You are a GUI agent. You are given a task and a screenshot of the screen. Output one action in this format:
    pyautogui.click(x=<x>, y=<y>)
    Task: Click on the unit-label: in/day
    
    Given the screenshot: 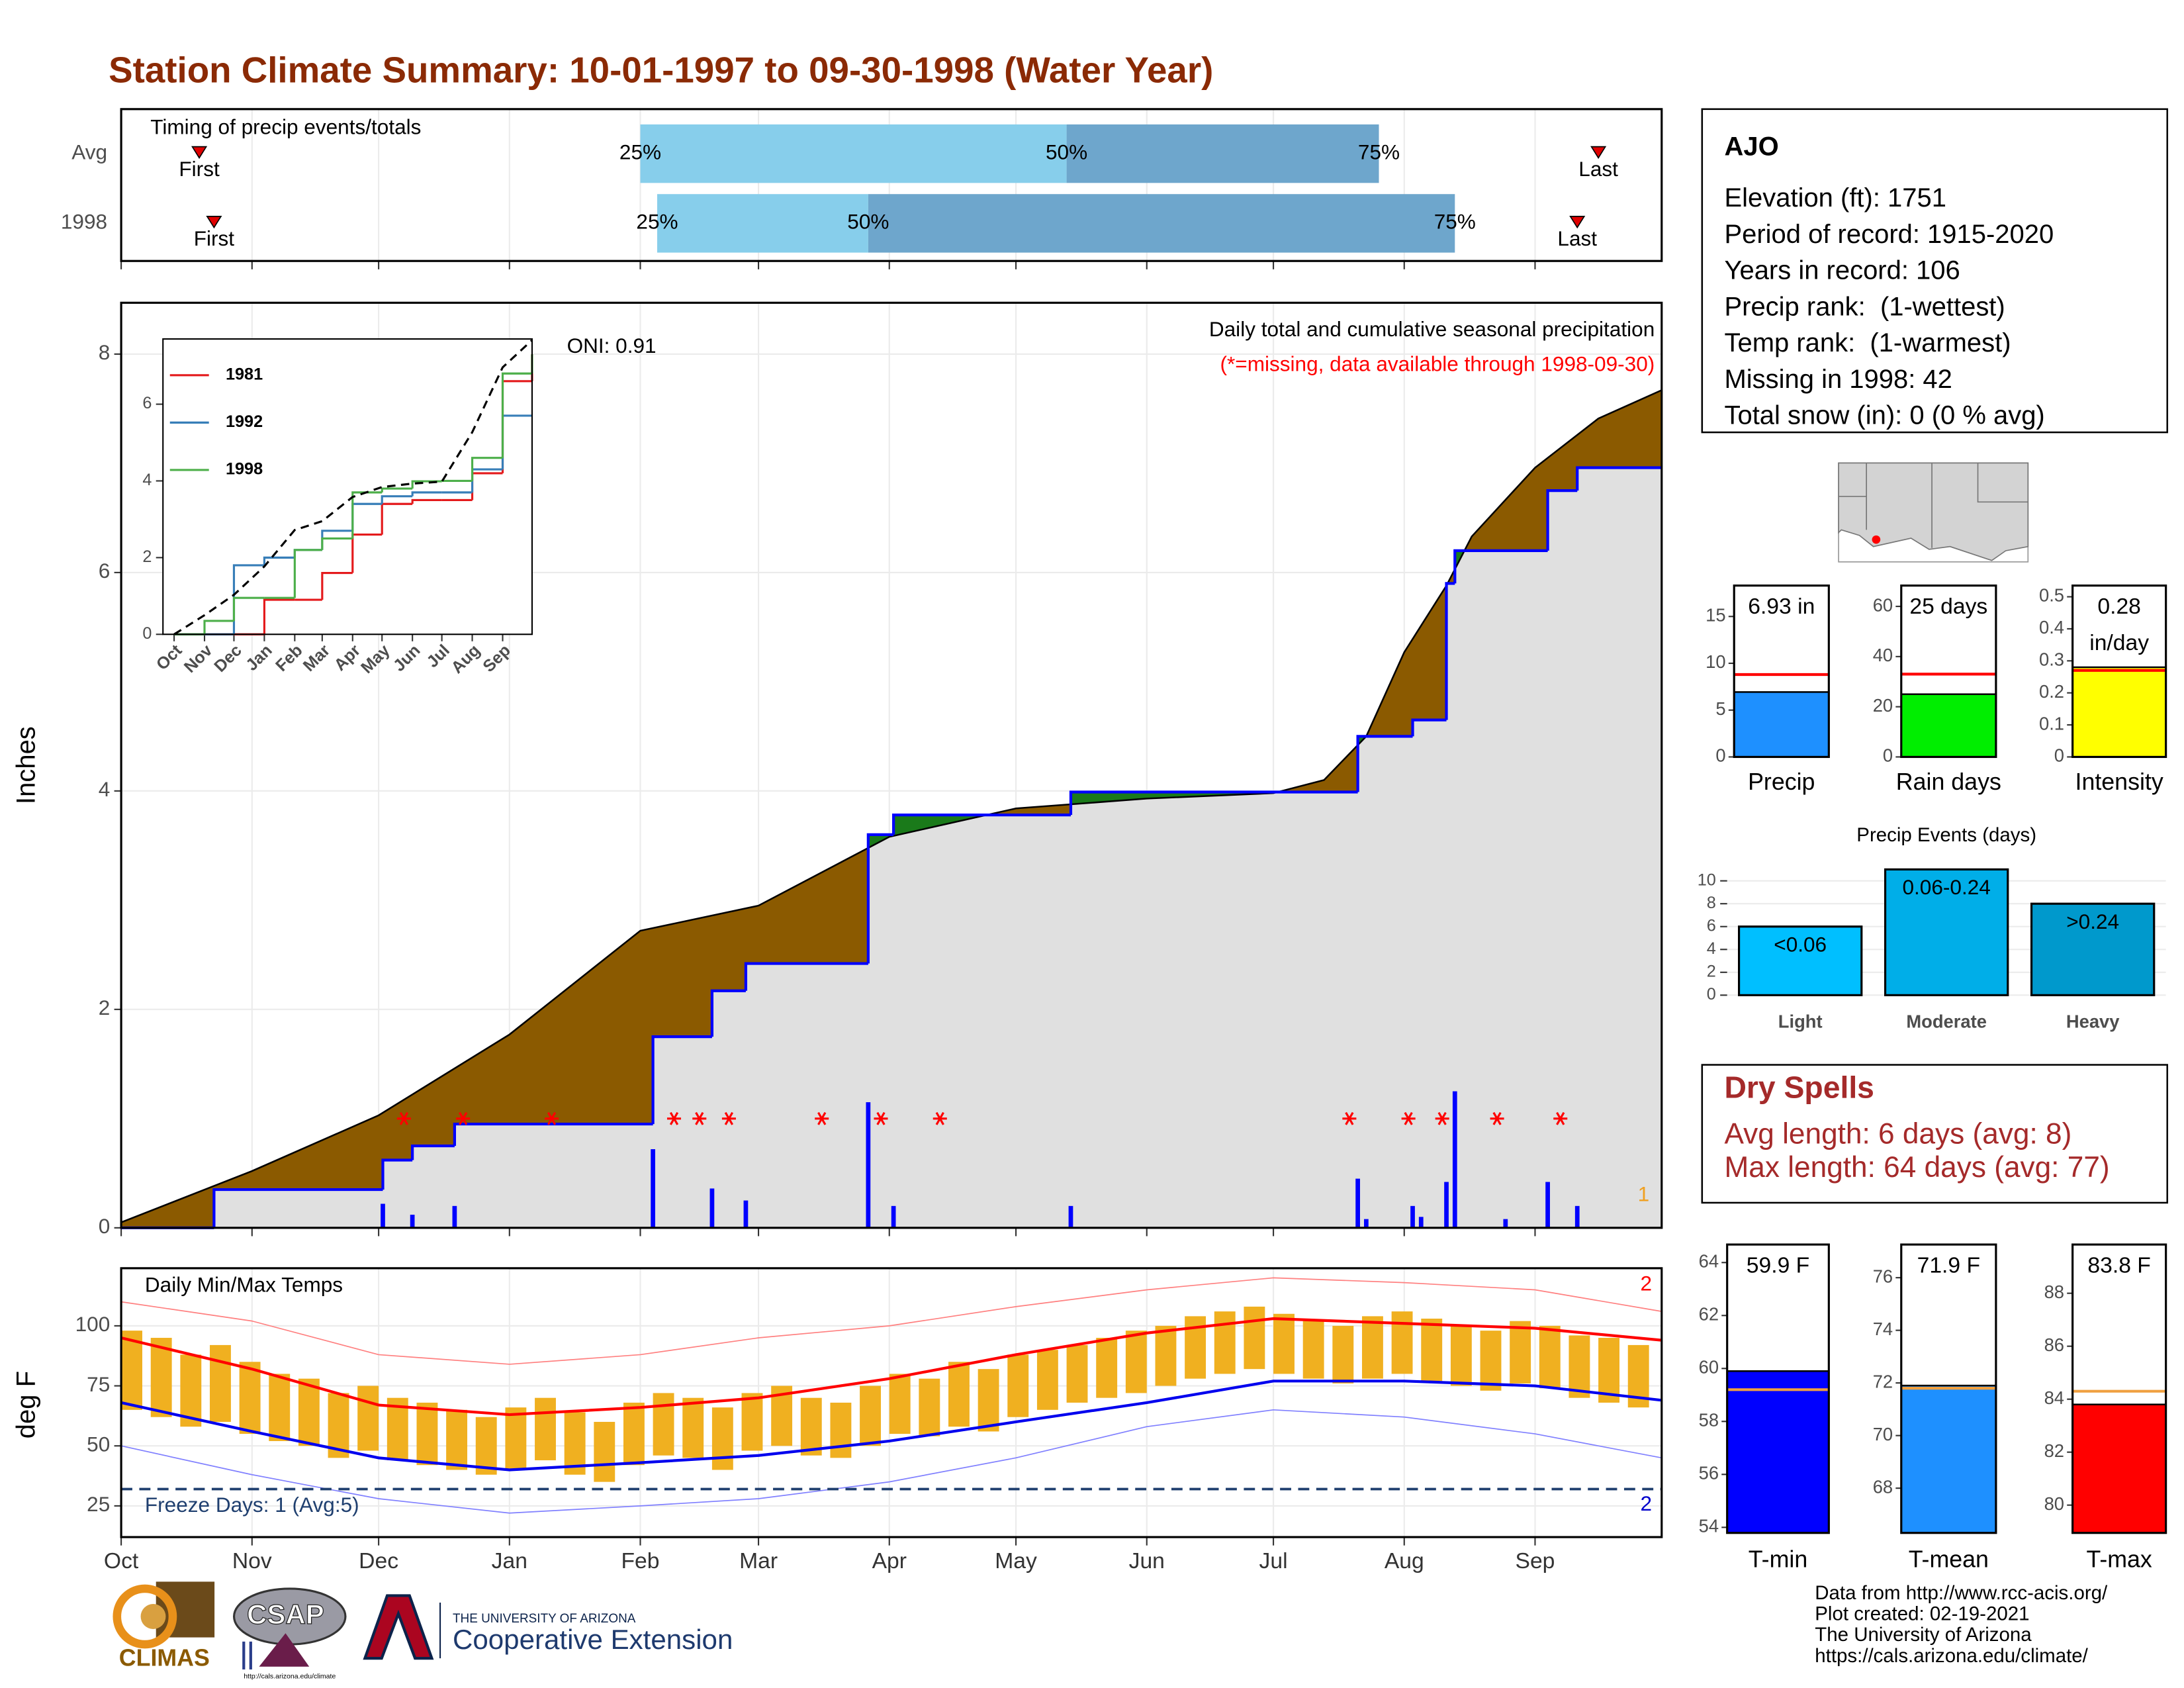 What is the action you would take?
    pyautogui.click(x=2119, y=643)
    